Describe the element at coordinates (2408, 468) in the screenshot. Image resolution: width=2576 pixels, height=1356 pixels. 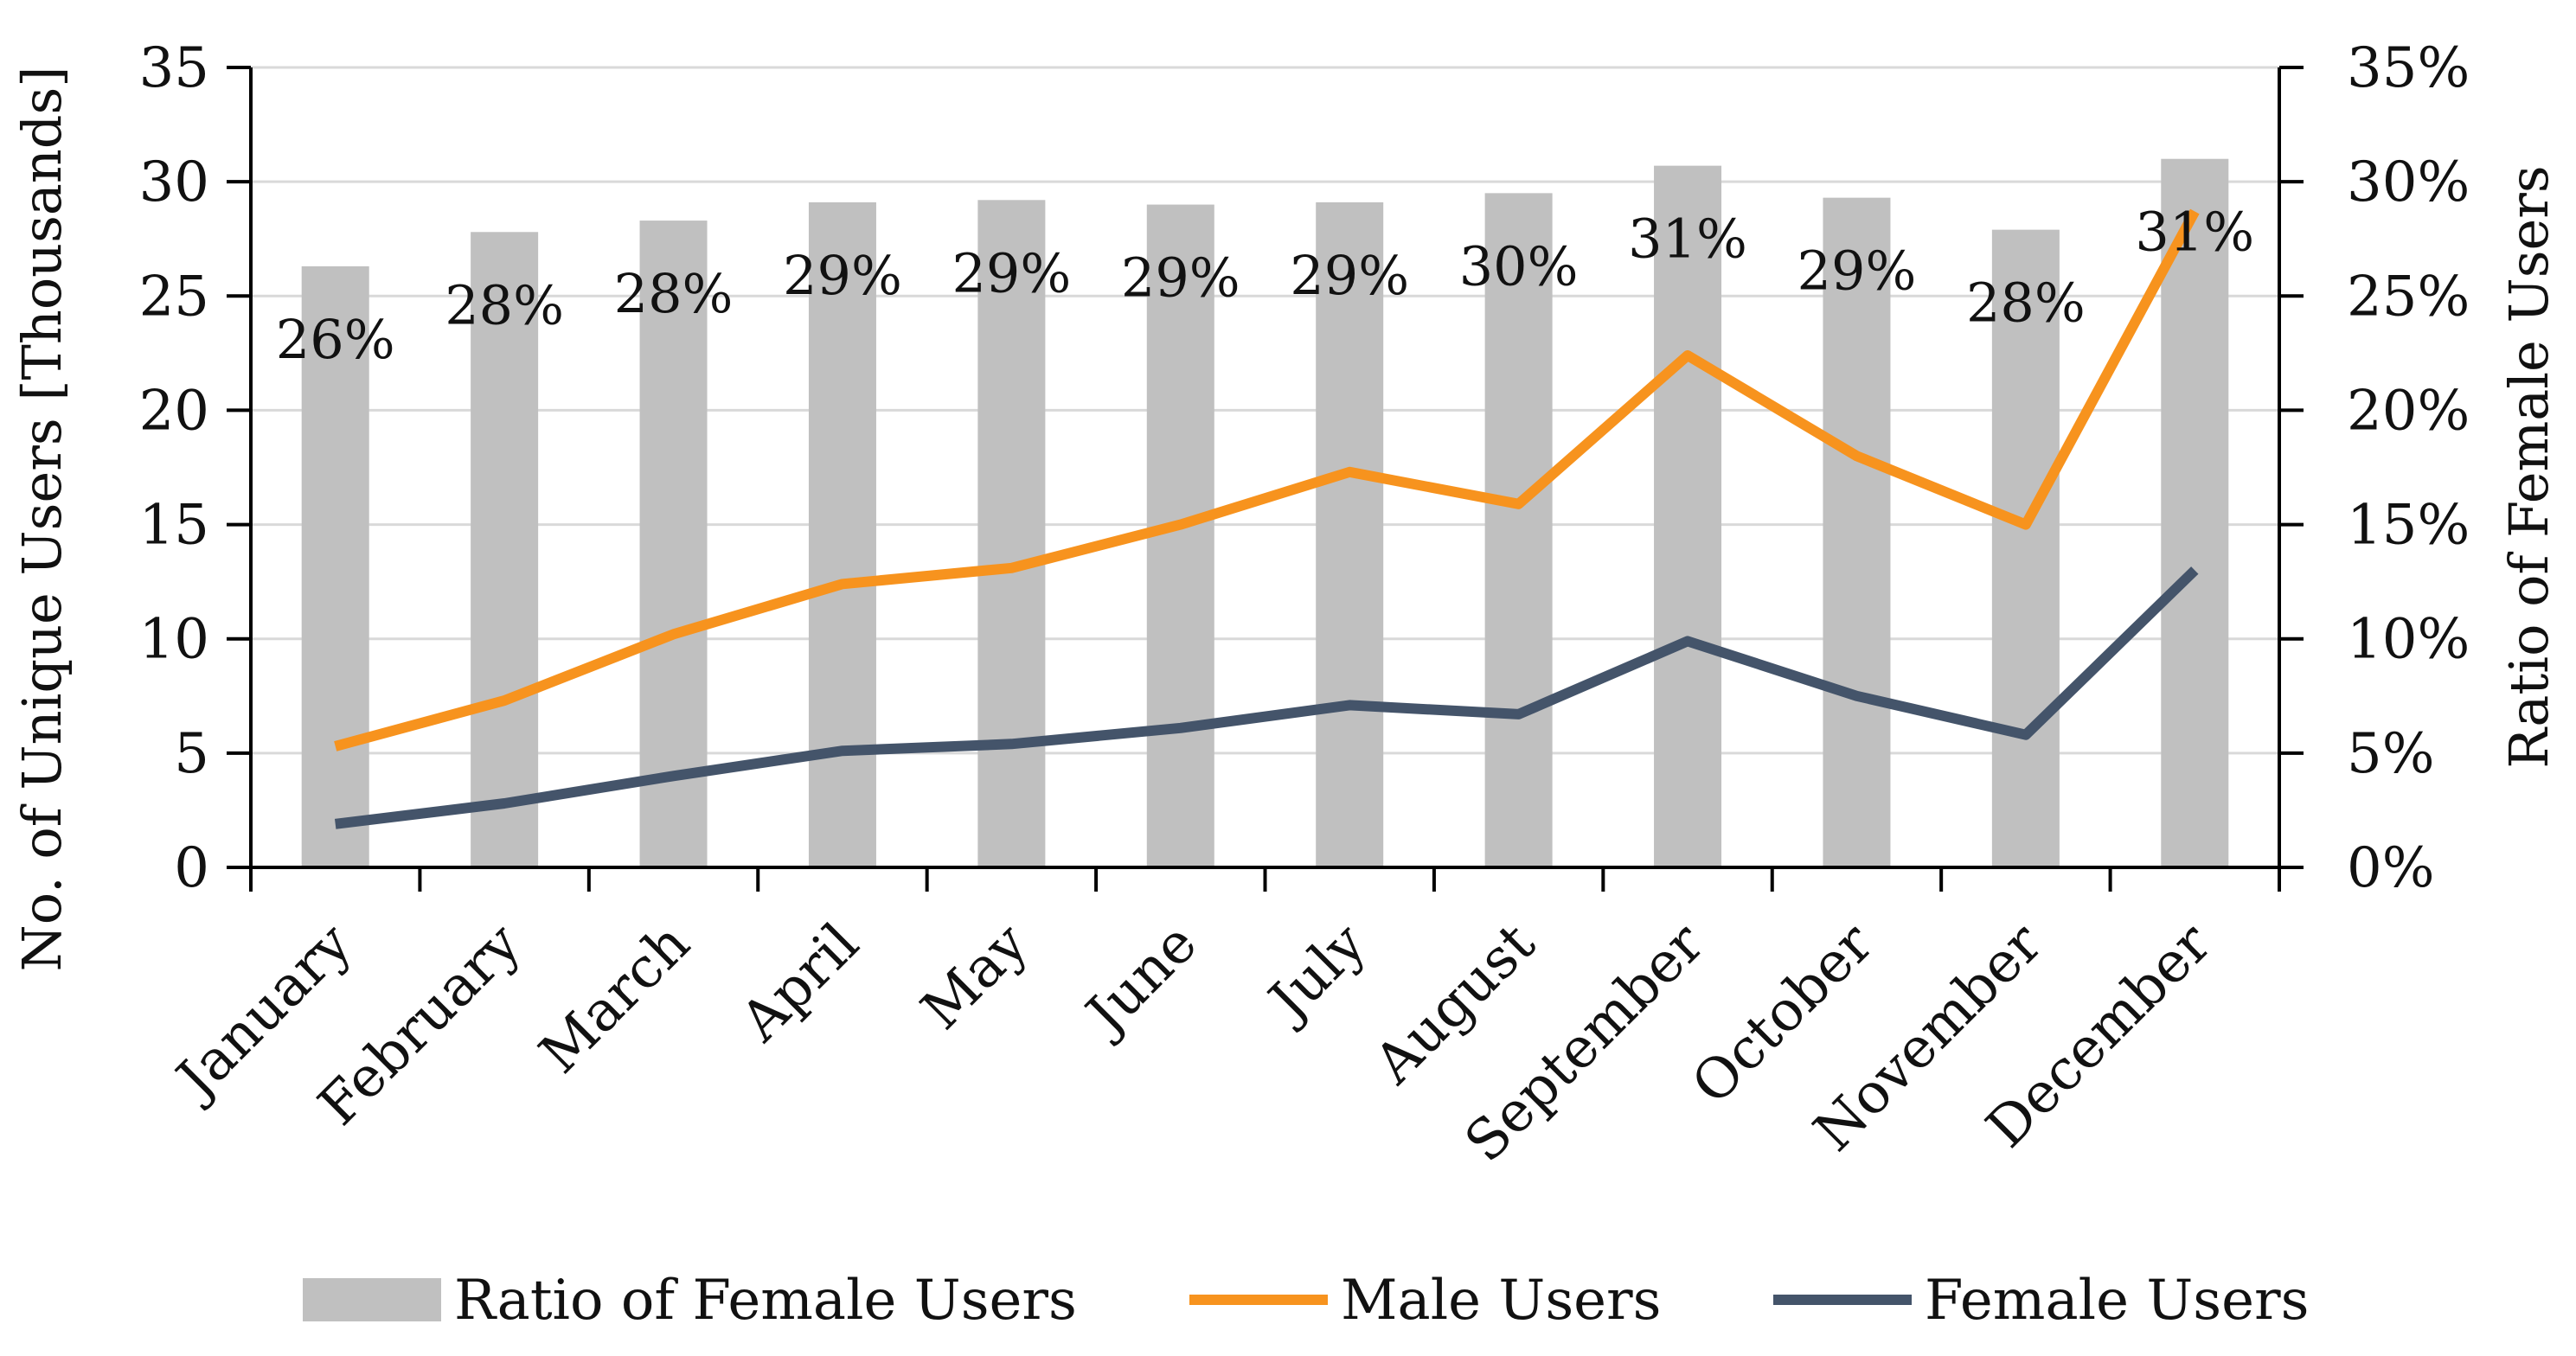
I see `right-axis-tick-labels: 0% 5% 10% 15% 20% 25% 30% 35%` at that location.